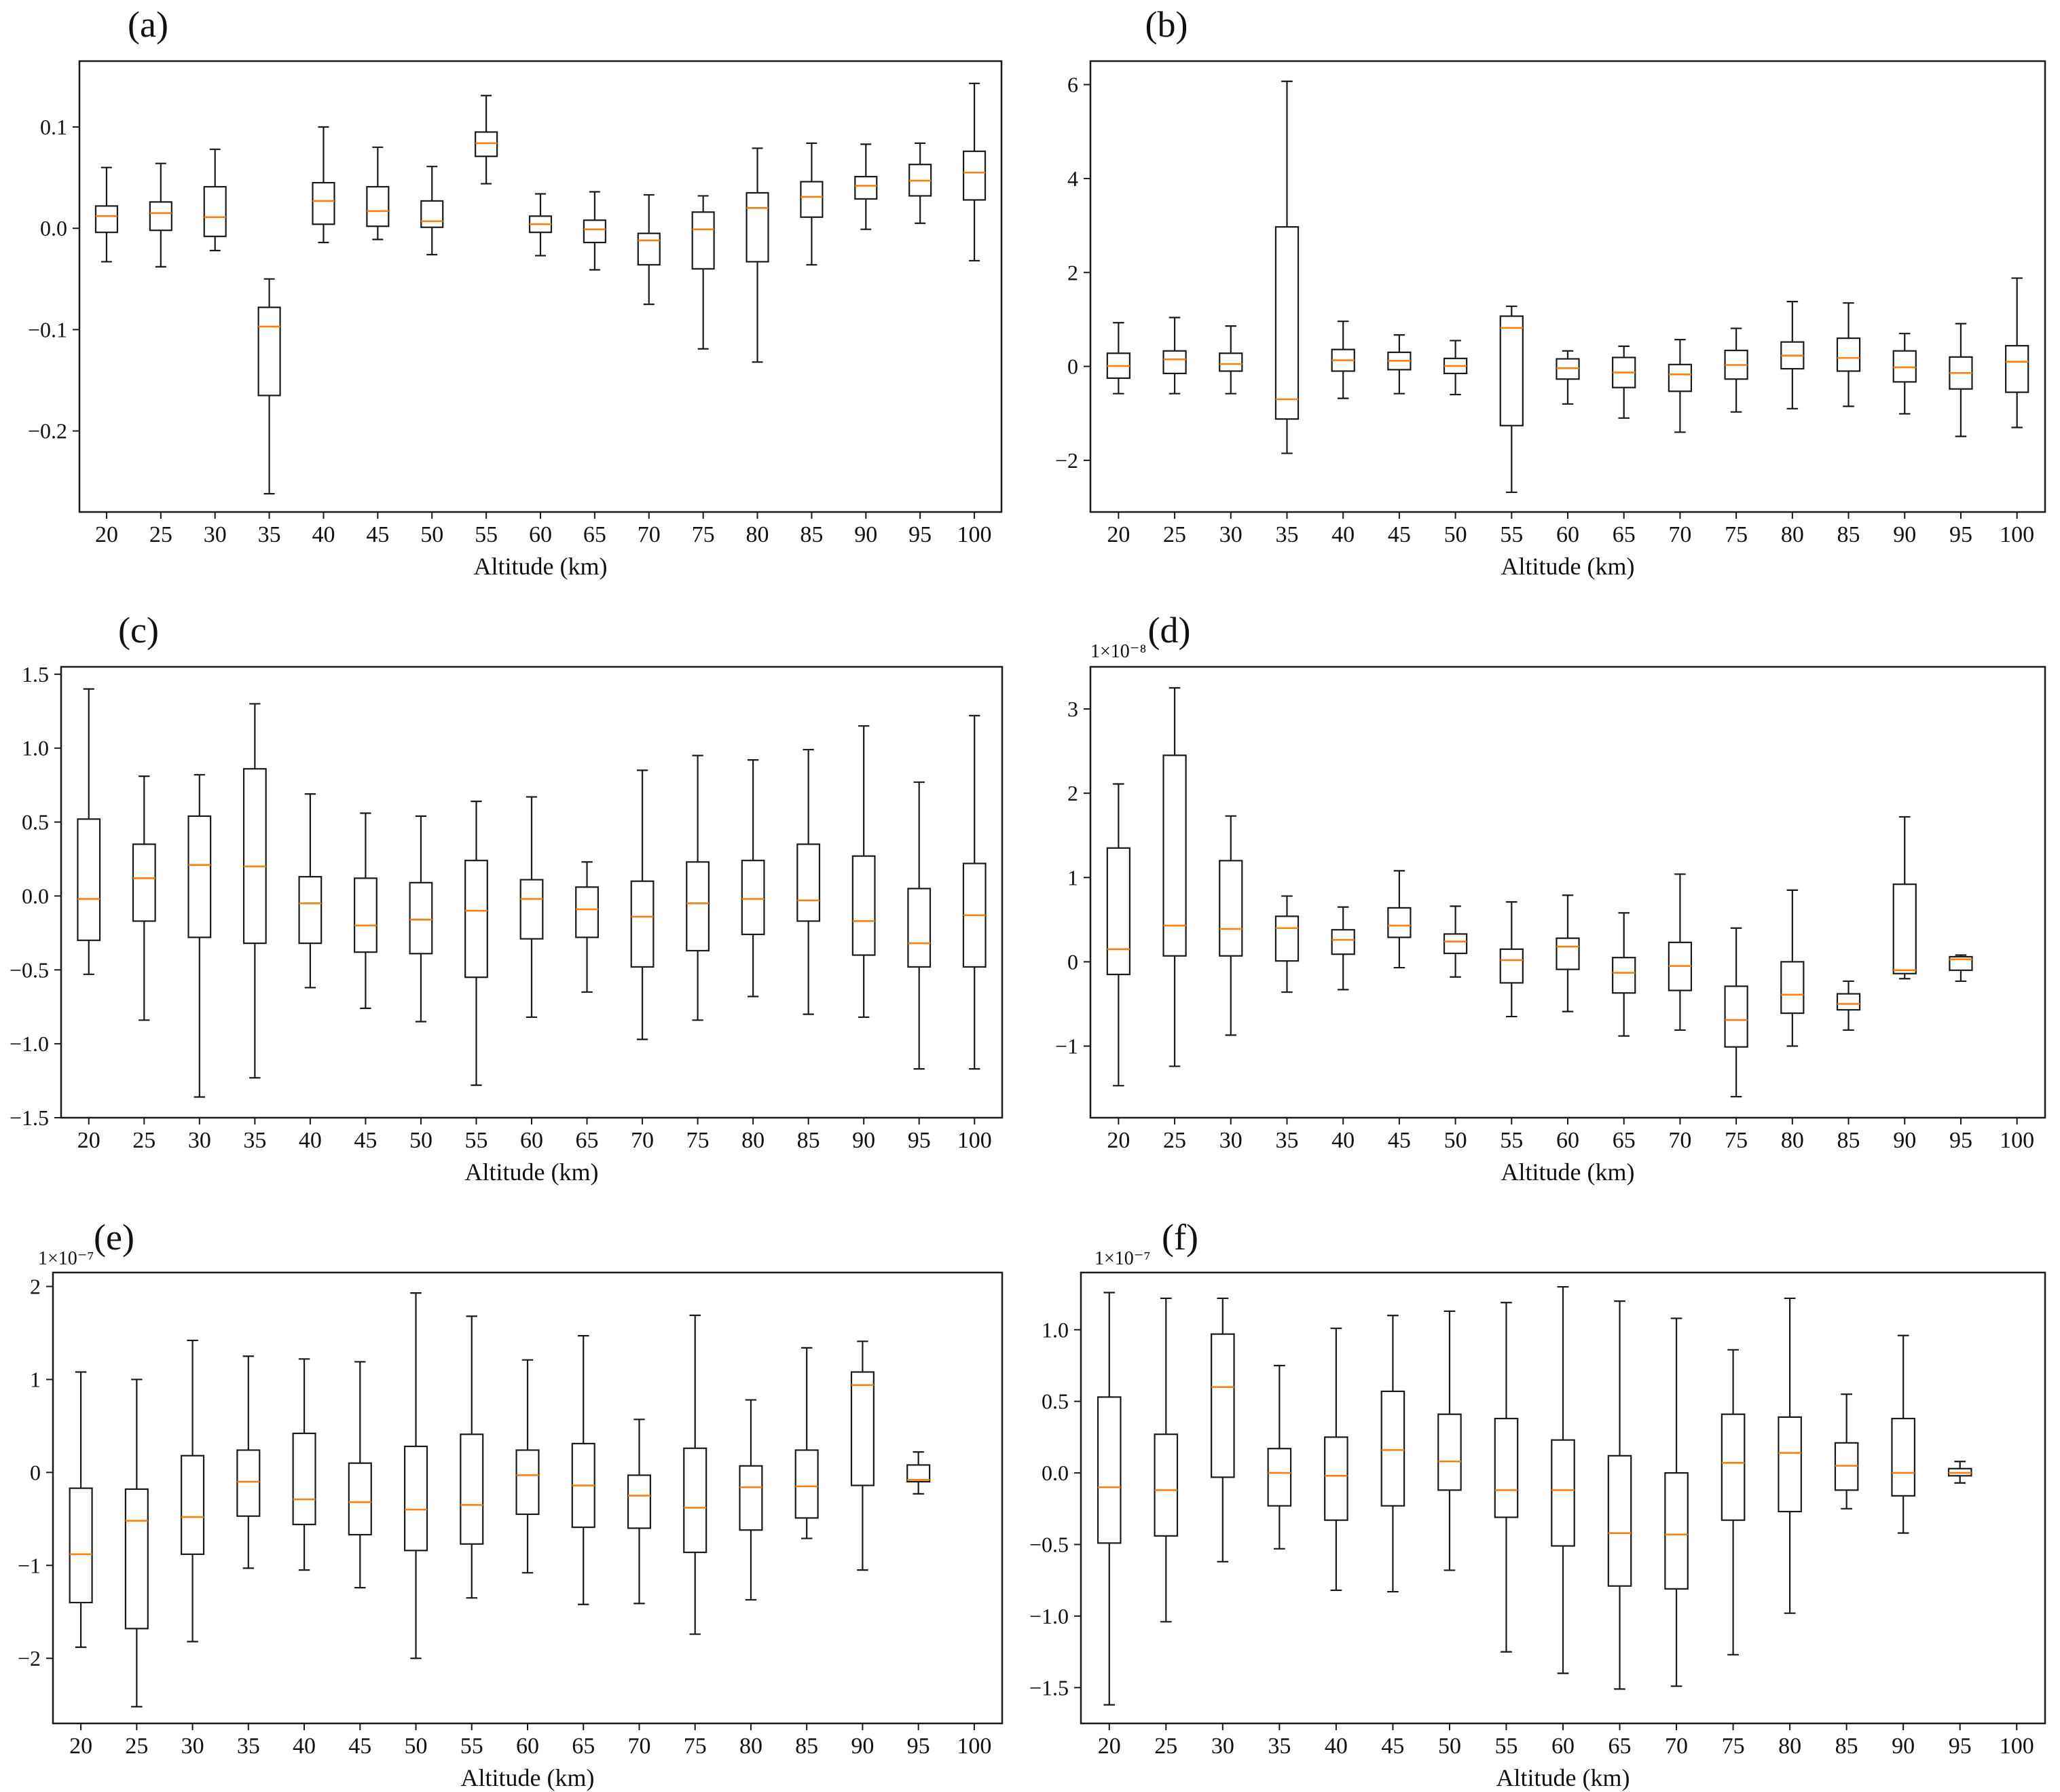 The image size is (2060, 1792). I want to click on y-tick-label: −2, so click(30, 1658).